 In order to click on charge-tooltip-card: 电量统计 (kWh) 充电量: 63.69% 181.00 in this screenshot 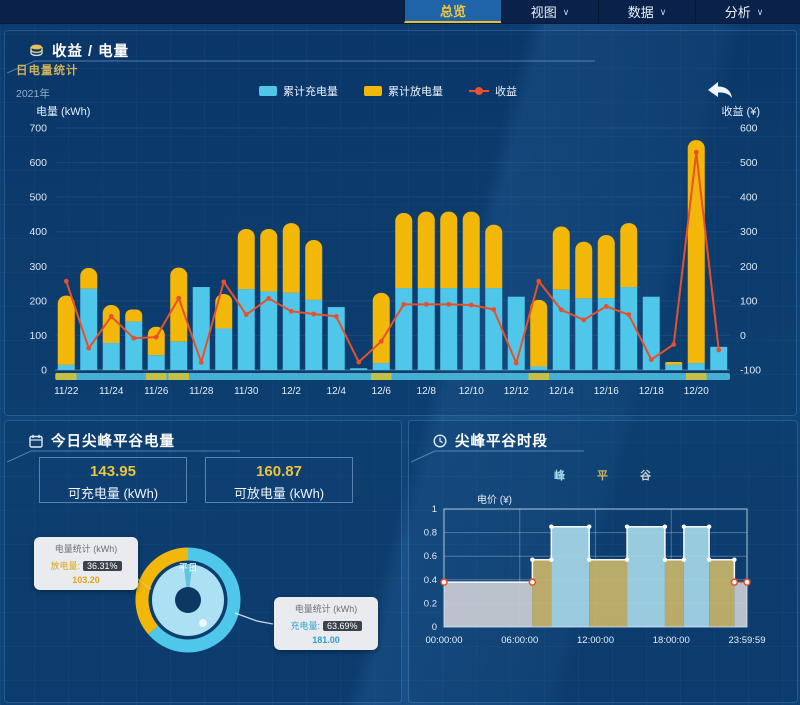, I will do `click(326, 623)`.